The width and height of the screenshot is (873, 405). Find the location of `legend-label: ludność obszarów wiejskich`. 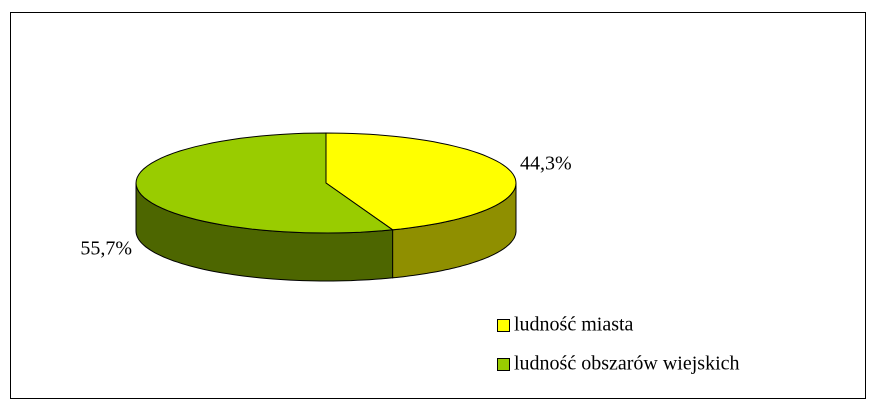

legend-label: ludność obszarów wiejskich is located at coordinates (627, 364).